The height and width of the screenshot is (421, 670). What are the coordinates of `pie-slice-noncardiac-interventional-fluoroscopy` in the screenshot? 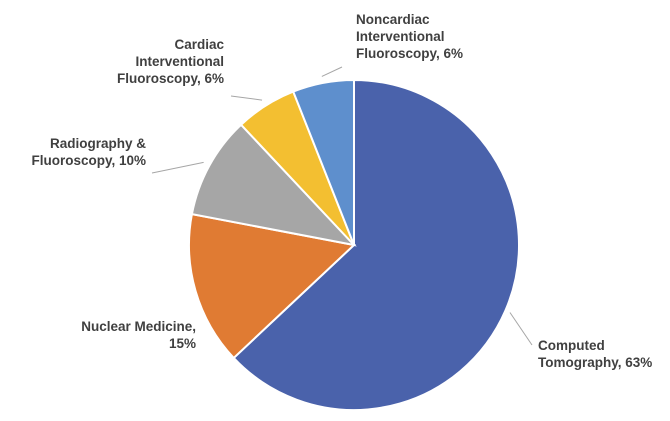 It's located at (323, 162).